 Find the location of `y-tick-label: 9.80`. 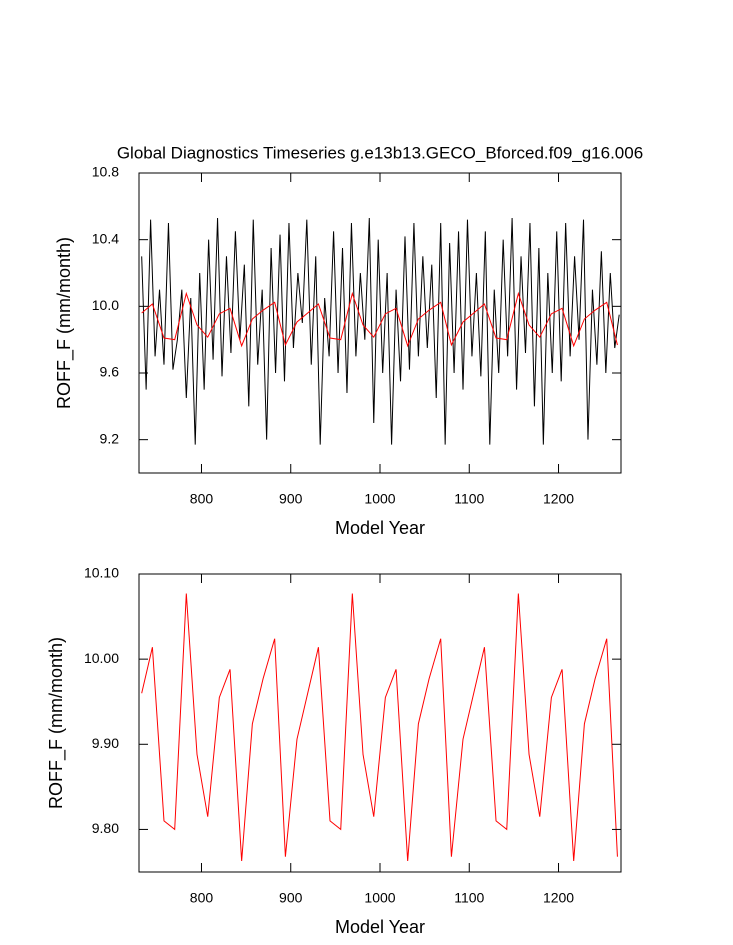

y-tick-label: 9.80 is located at coordinates (105, 828).